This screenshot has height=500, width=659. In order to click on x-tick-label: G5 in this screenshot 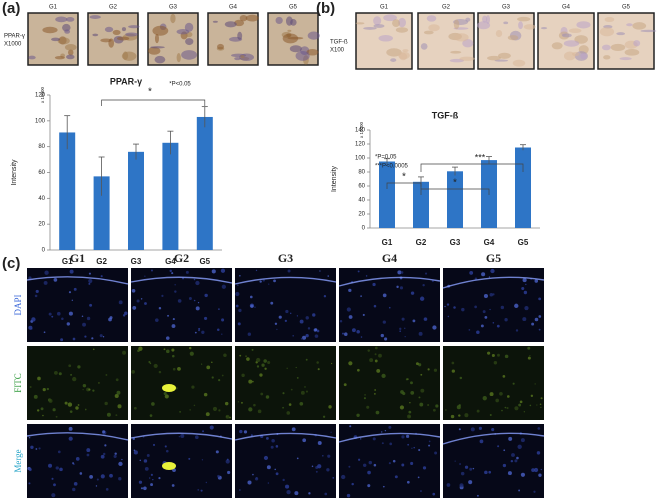, I will do `click(204, 261)`.